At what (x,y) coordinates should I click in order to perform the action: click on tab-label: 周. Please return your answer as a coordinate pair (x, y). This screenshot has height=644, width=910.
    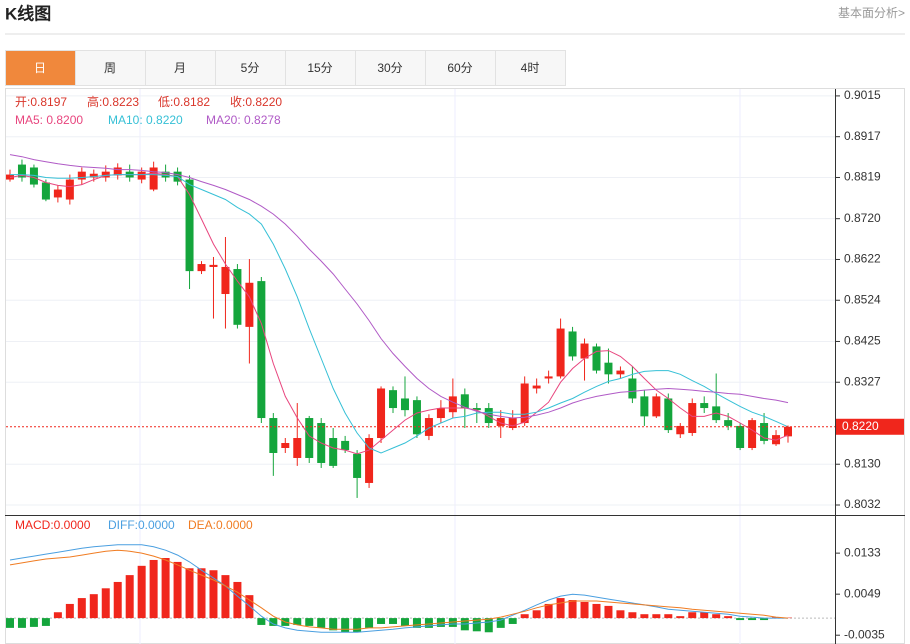
    Looking at the image, I should click on (110, 68).